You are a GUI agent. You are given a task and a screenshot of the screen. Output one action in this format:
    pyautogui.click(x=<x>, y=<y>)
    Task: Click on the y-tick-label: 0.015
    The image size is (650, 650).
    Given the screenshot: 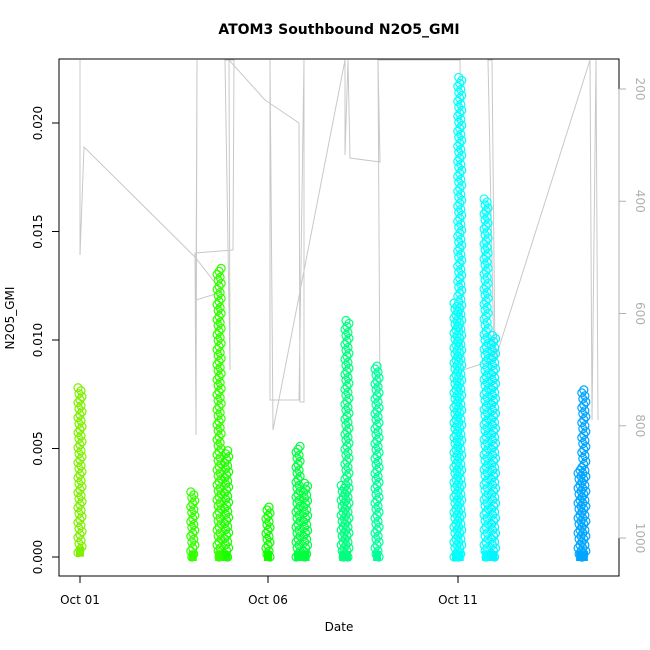 What is the action you would take?
    pyautogui.click(x=38, y=231)
    